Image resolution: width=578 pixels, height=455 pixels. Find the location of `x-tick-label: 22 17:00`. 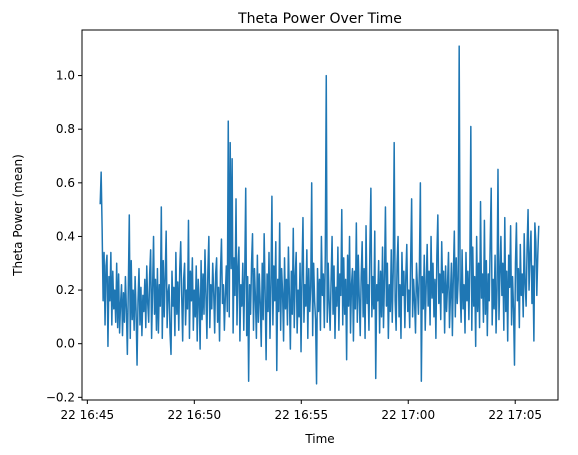

x-tick-label: 22 17:00 is located at coordinates (408, 415).